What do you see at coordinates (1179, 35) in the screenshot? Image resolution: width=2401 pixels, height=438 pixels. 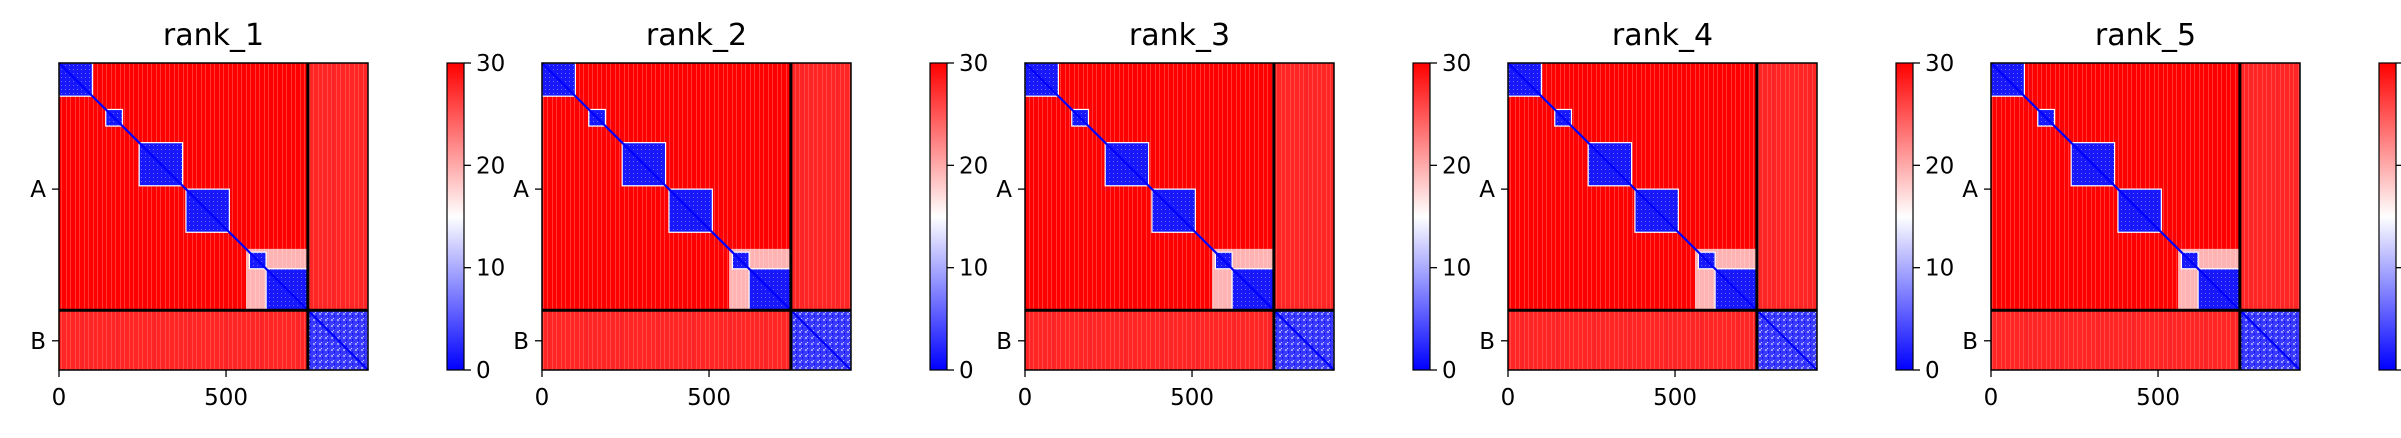 I see `panel-title: rank_3` at bounding box center [1179, 35].